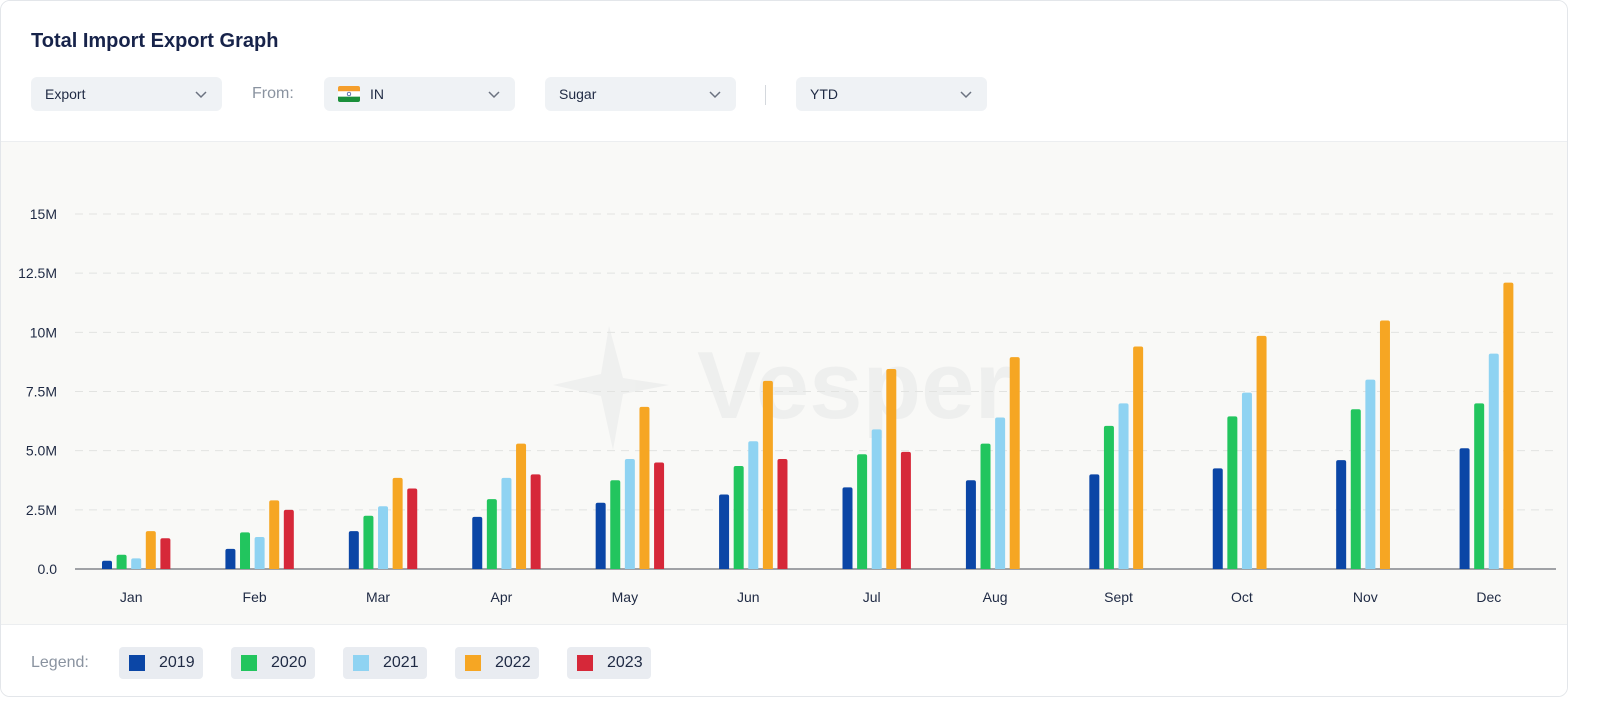 The width and height of the screenshot is (1600, 711). I want to click on bar-2021-may, so click(629, 513).